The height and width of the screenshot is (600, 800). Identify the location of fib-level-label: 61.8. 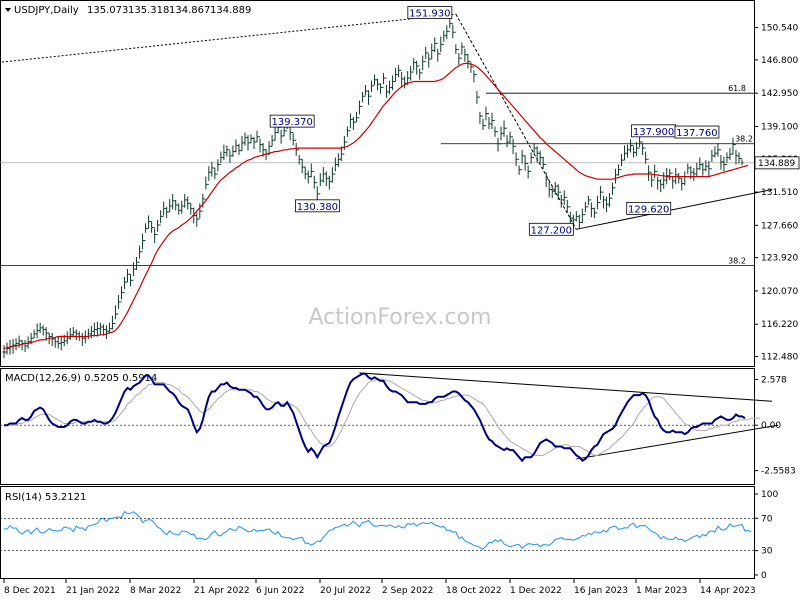
(737, 88).